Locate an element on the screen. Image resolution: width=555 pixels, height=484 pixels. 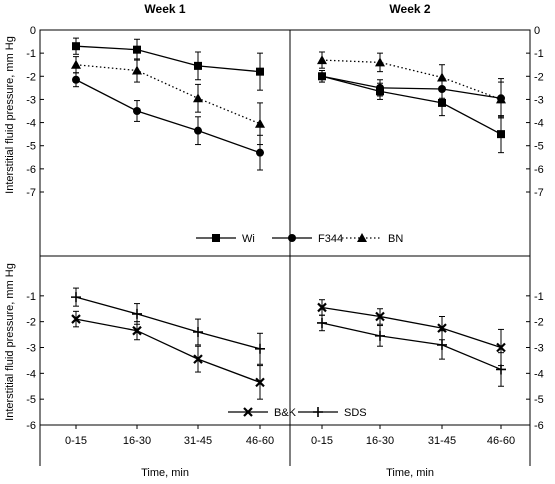
panel-top-right: 0 -1 -2 -3 -4 -5 -6 -7 is located at coordinates (430, 112).